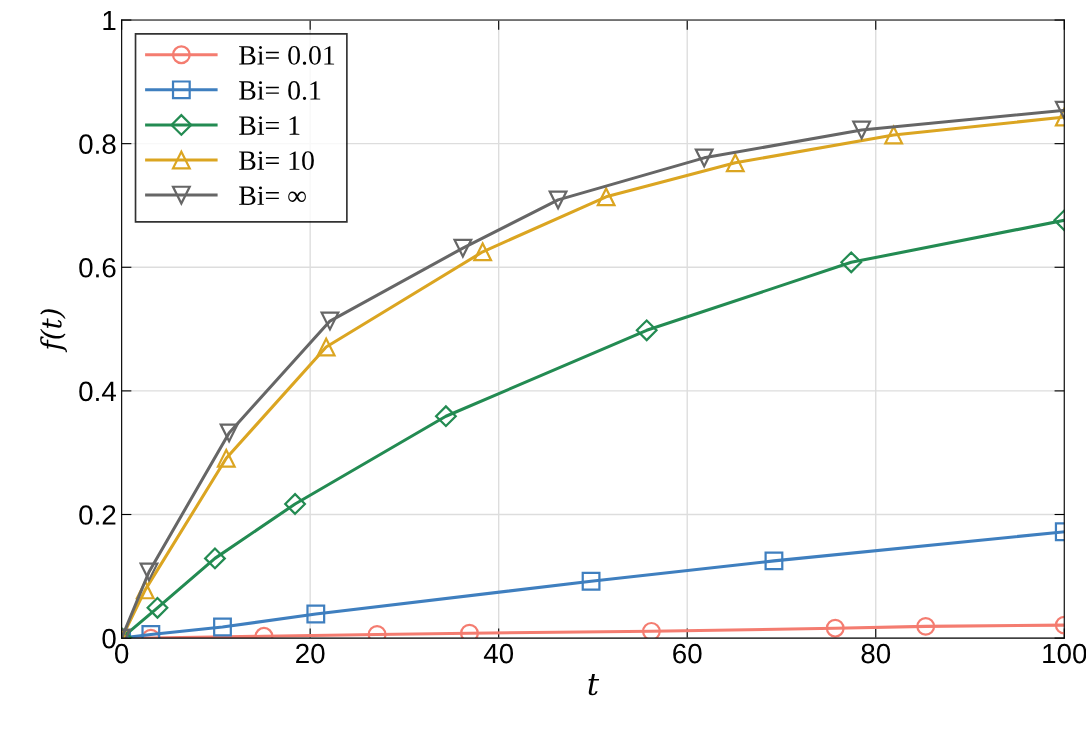 This screenshot has height=742, width=1086. What do you see at coordinates (280, 90) in the screenshot?
I see `legend-label: Bi= 0.1` at bounding box center [280, 90].